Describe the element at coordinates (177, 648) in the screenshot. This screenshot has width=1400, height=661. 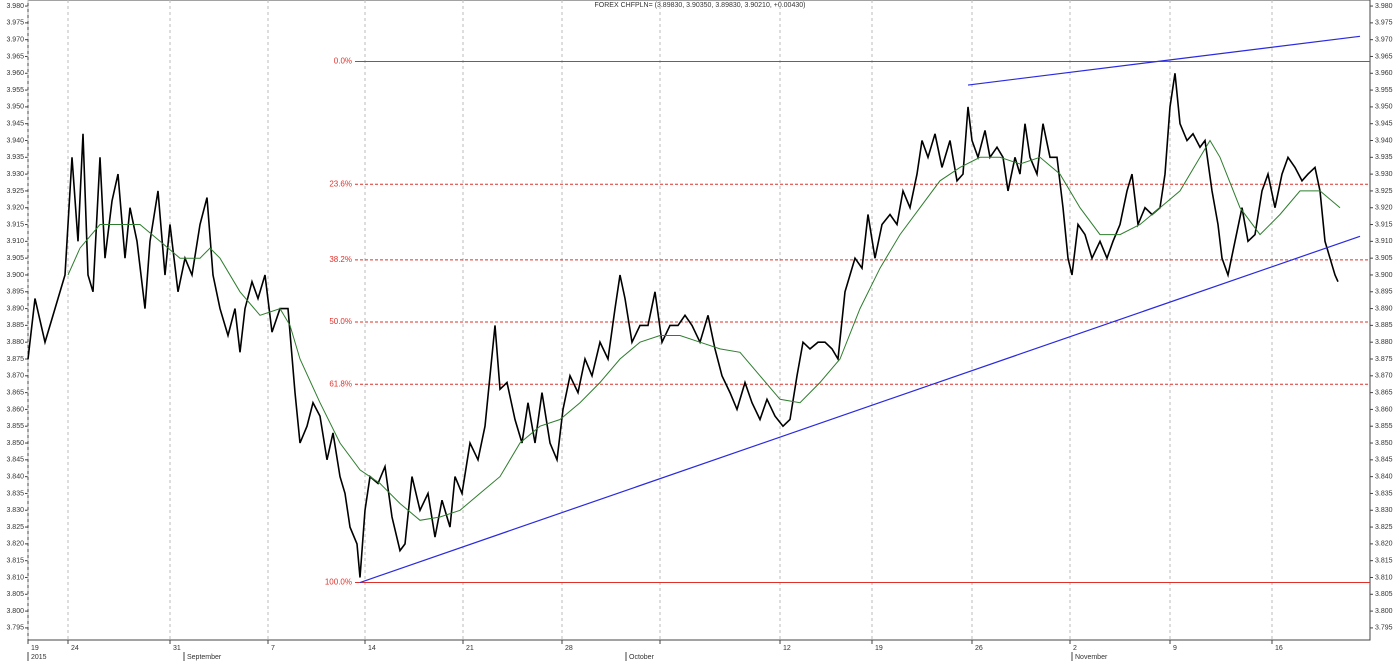
I see `x-tick-label: 31` at that location.